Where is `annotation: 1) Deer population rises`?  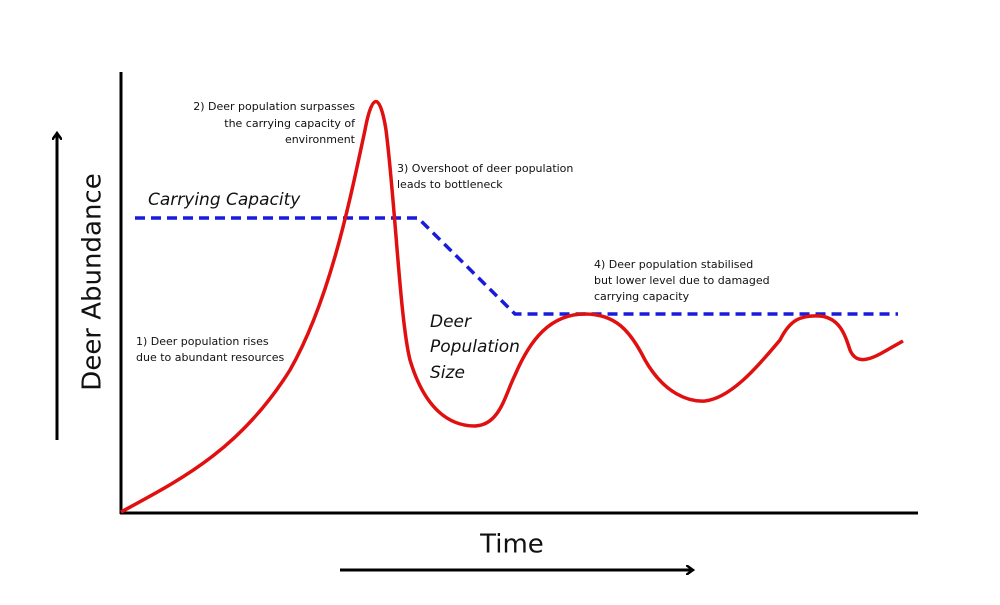
annotation: 1) Deer population rises is located at coordinates (202, 341).